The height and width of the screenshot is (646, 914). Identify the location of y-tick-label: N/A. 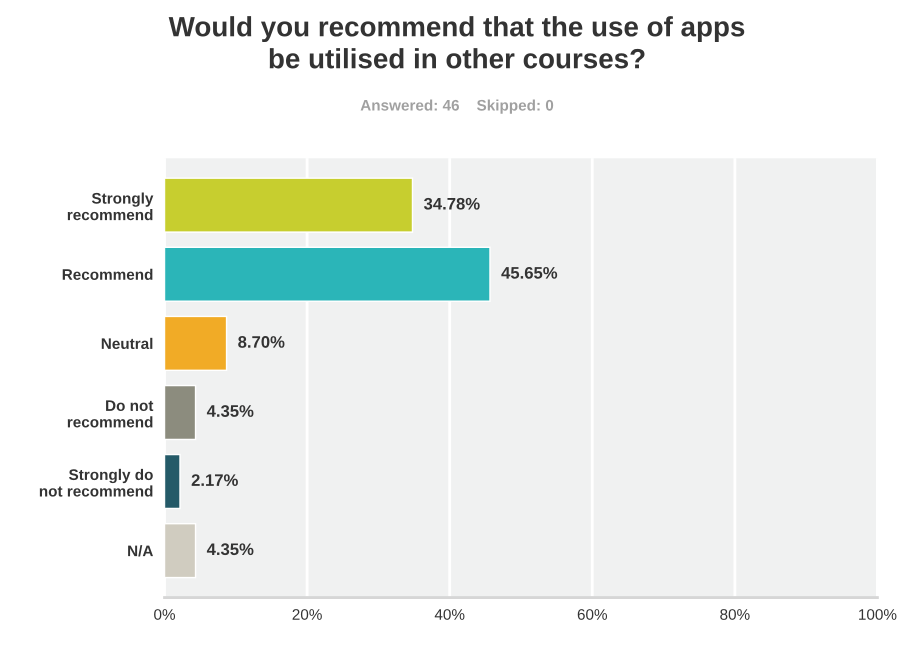
(141, 550).